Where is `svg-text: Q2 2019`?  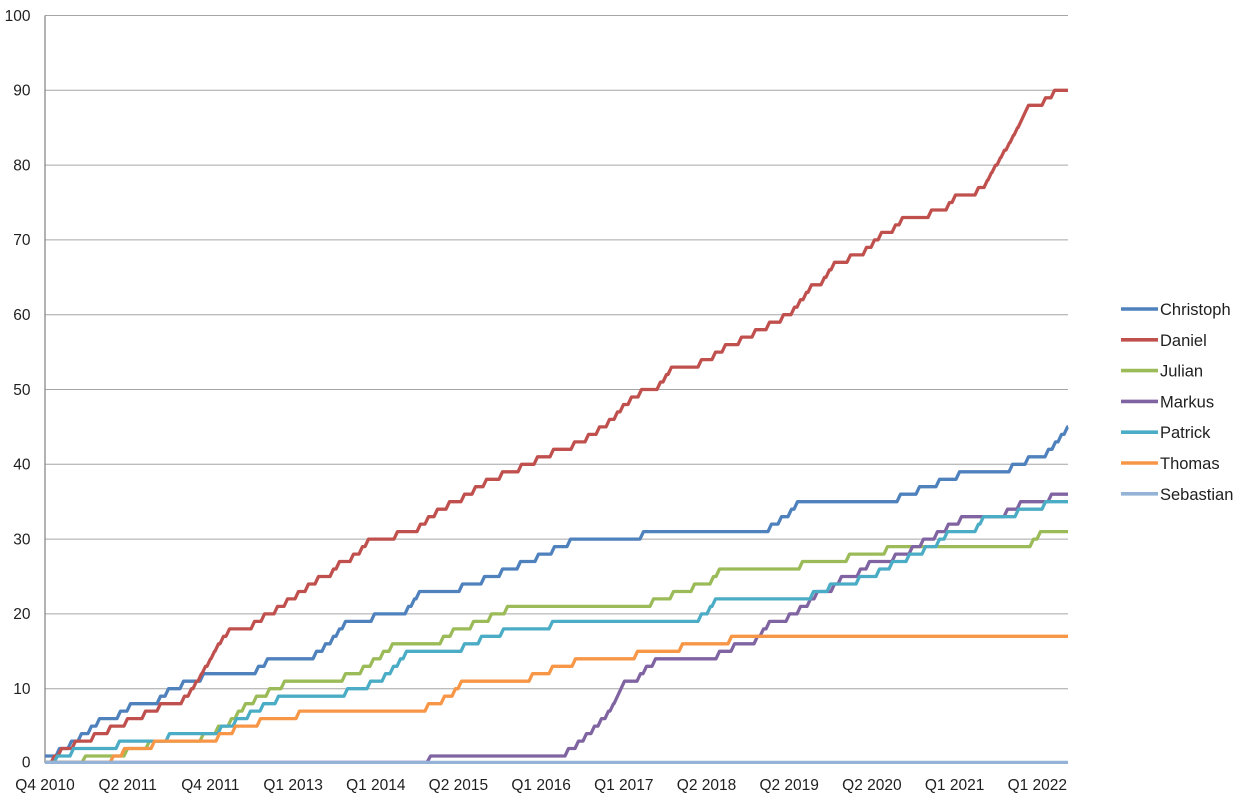
svg-text: Q2 2019 is located at coordinates (788, 785).